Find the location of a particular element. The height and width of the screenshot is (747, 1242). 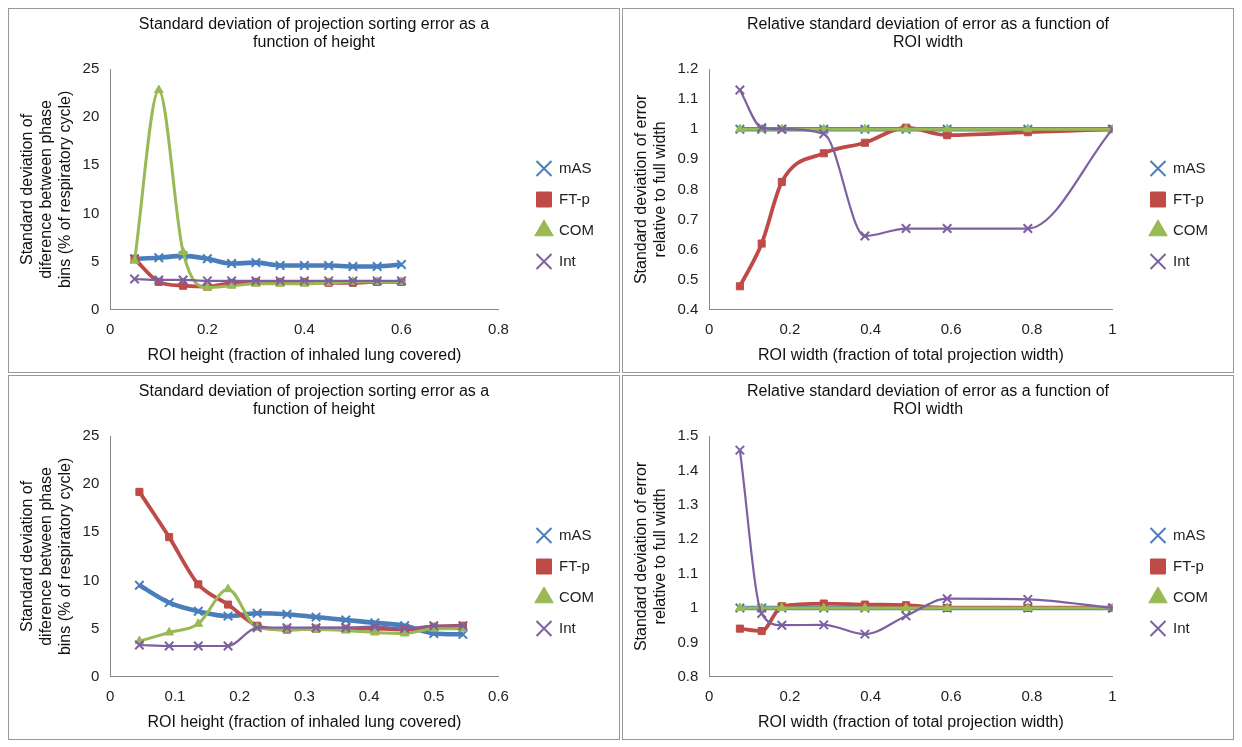

y-tick-label: 0.5 is located at coordinates (688, 278).